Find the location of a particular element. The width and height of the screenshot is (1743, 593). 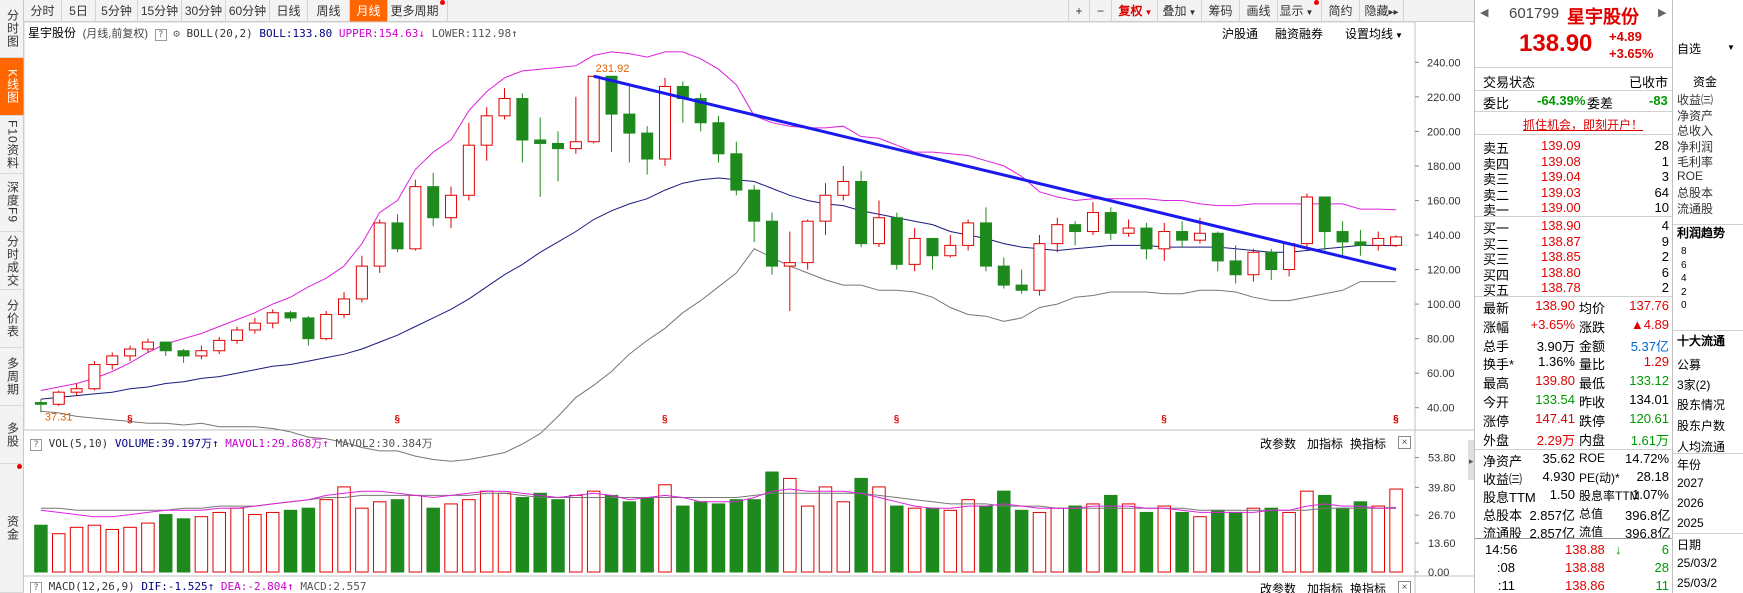

fin-item-label: 总股本 is located at coordinates (1695, 193).